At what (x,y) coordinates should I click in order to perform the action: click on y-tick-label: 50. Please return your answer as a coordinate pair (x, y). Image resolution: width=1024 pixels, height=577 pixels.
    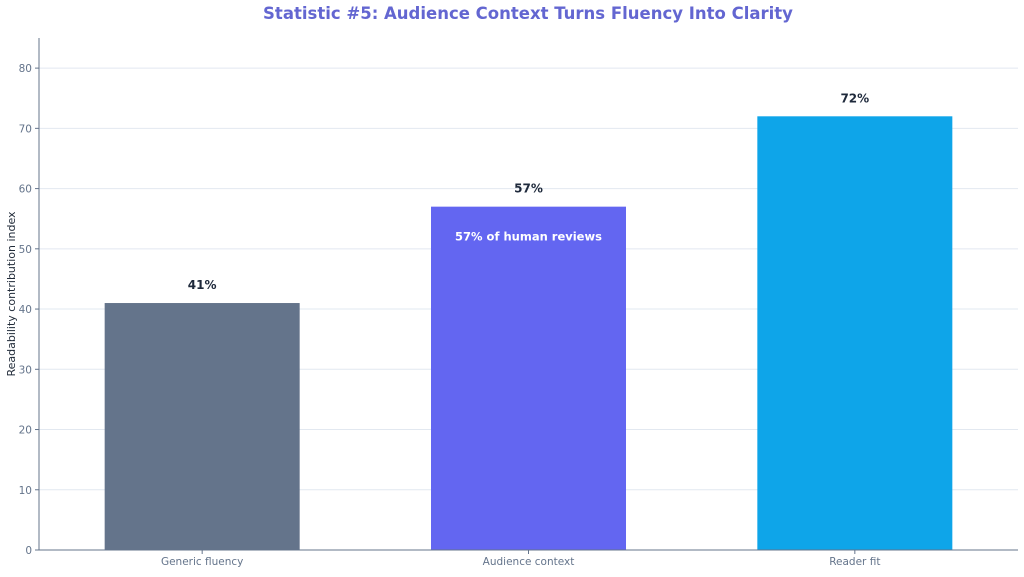
    Looking at the image, I should click on (25, 250).